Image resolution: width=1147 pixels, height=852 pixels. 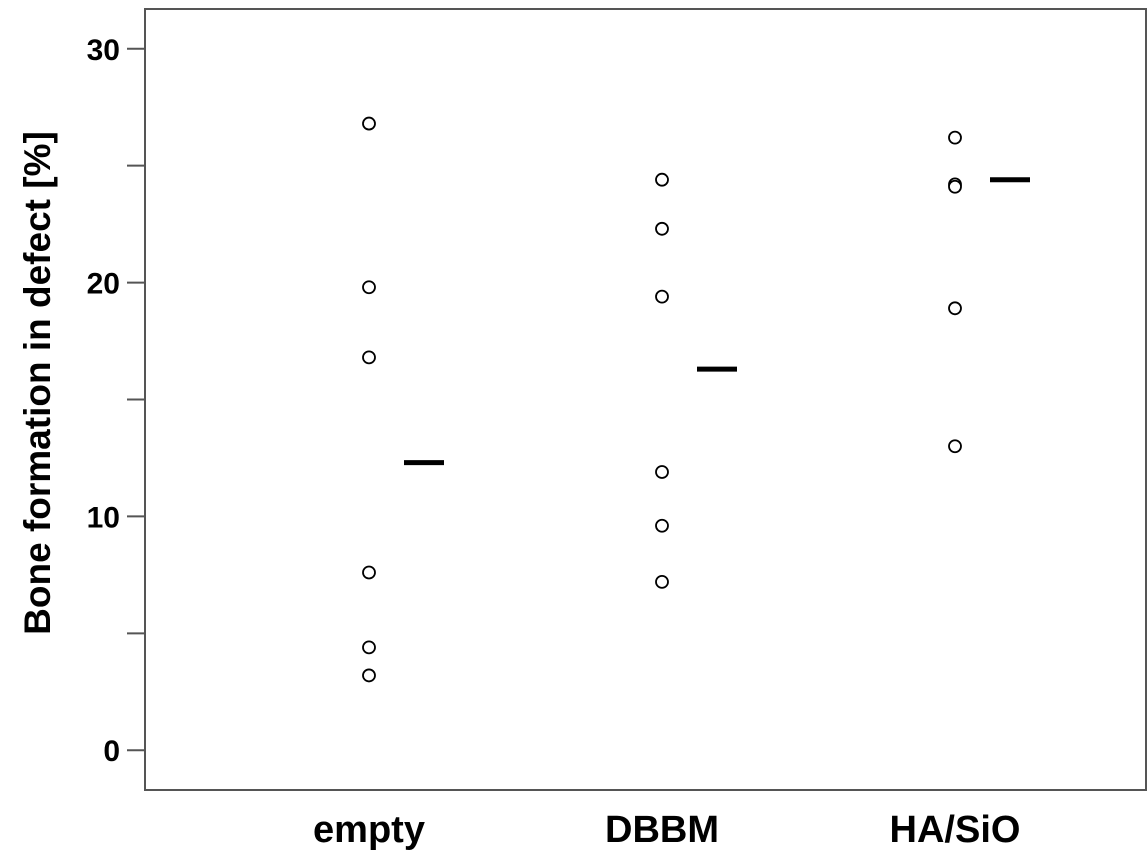 I want to click on y-axis-title: Bone formation in defect [%], so click(x=37, y=383).